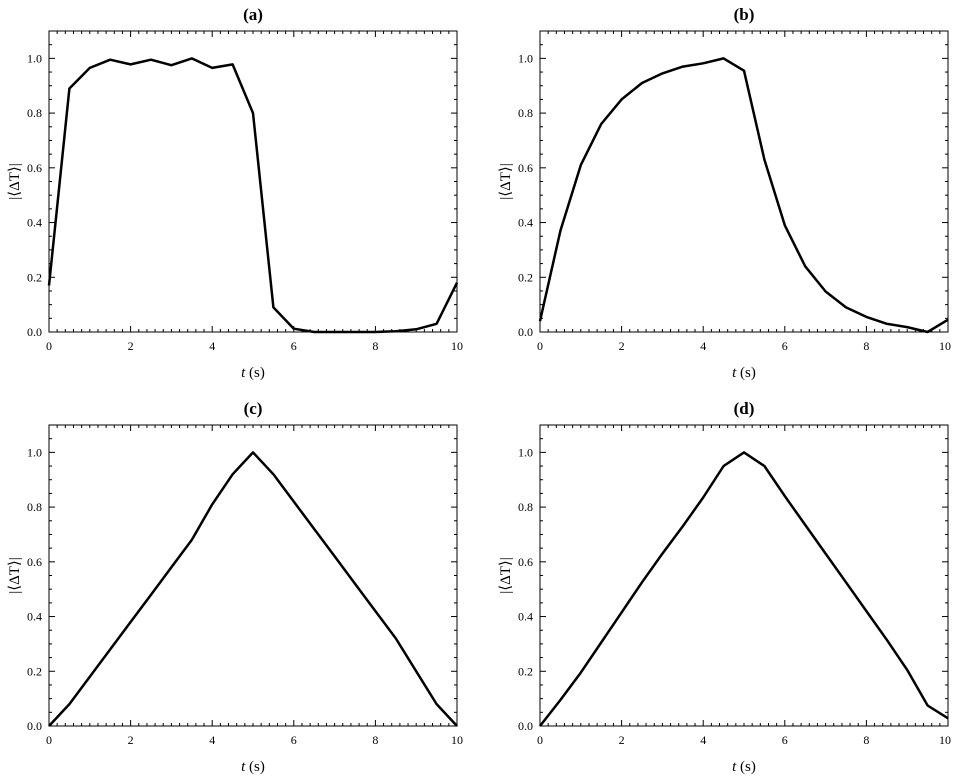 The height and width of the screenshot is (781, 960). What do you see at coordinates (744, 14) in the screenshot?
I see `panel-title: (b)` at bounding box center [744, 14].